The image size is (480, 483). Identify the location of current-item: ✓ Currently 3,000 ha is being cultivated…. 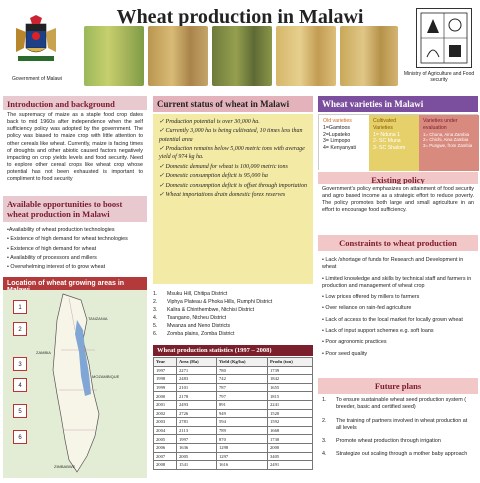
(231, 135).